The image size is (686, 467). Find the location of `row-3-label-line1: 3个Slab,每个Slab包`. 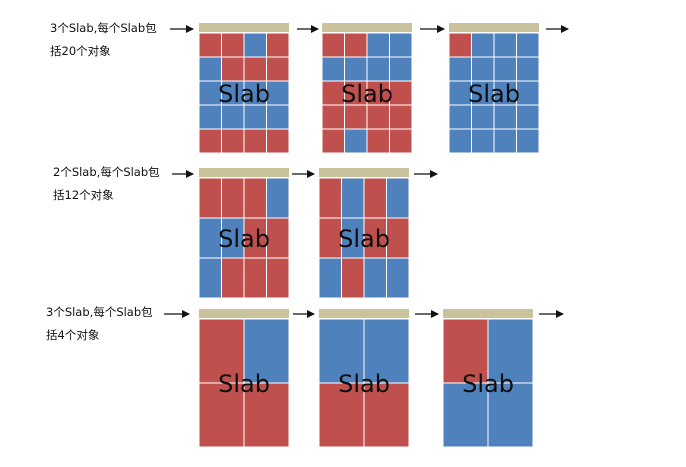

row-3-label-line1: 3个Slab,每个Slab包 is located at coordinates (99, 312).